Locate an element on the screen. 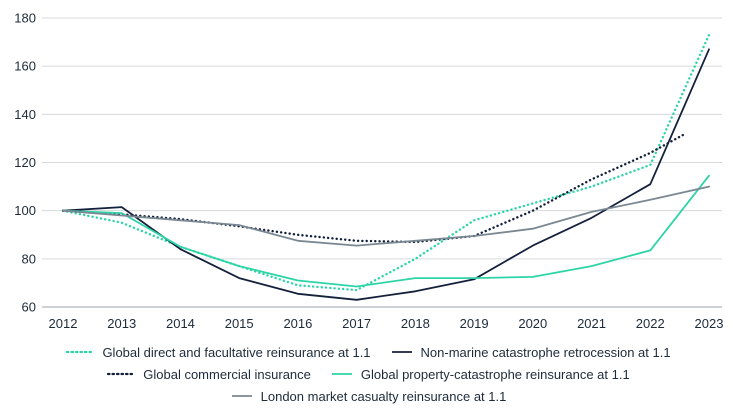 This screenshot has height=409, width=737. x-tick-label: 2012 is located at coordinates (63, 323).